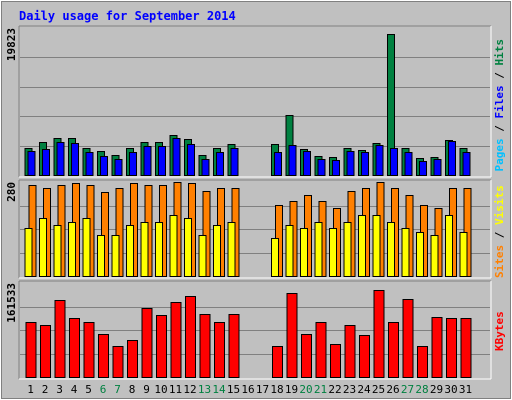 The height and width of the screenshot is (400, 512). Describe the element at coordinates (276, 389) in the screenshot. I see `x-tick-label: 18` at that location.